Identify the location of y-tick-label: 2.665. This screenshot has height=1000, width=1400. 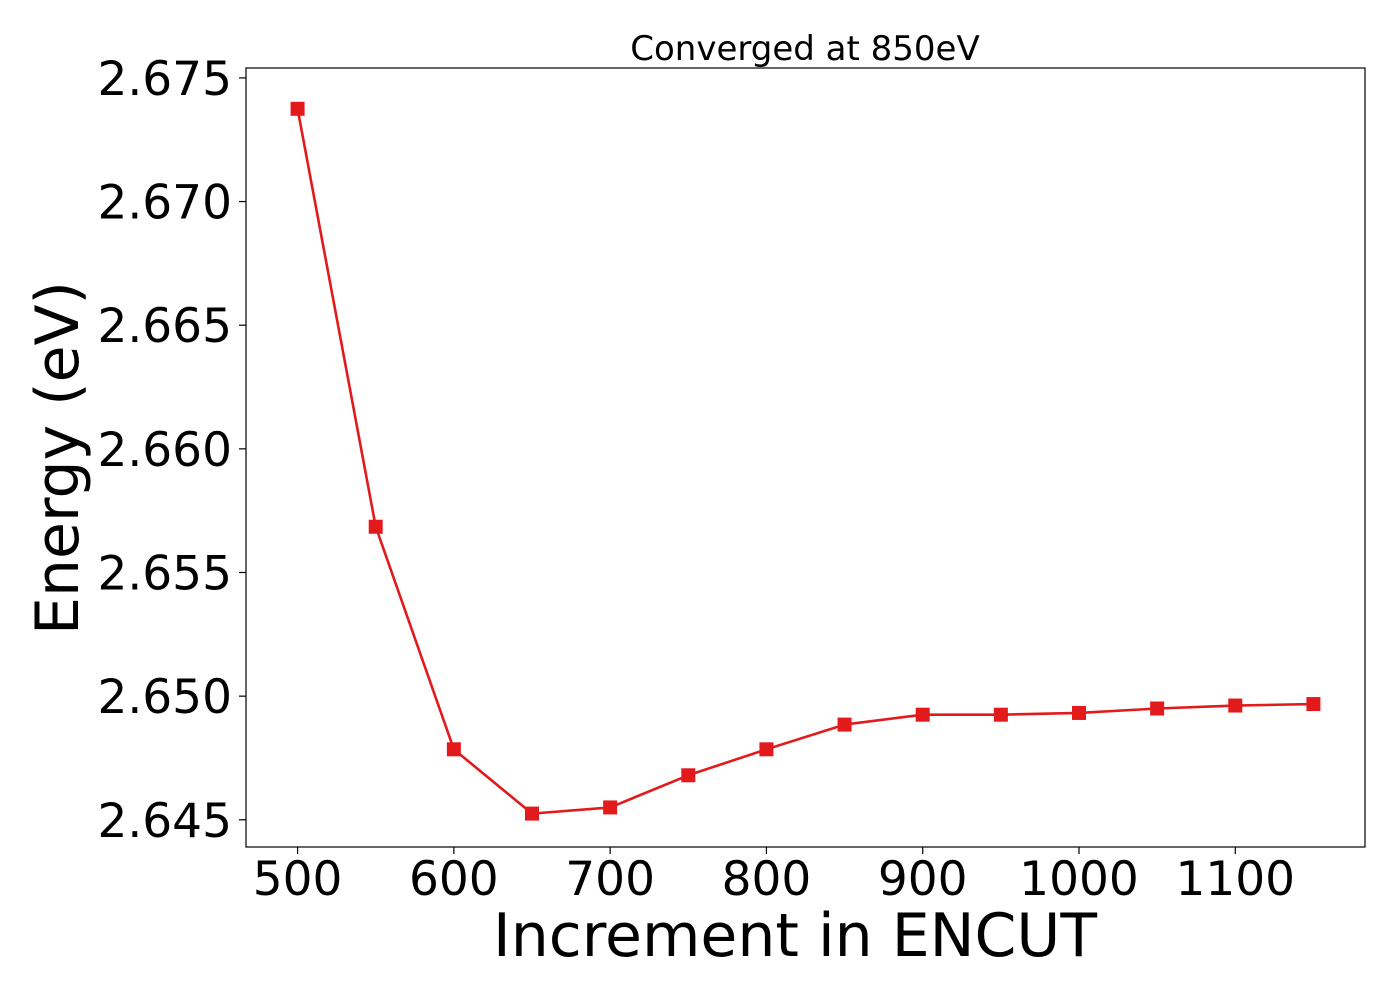
(164, 326).